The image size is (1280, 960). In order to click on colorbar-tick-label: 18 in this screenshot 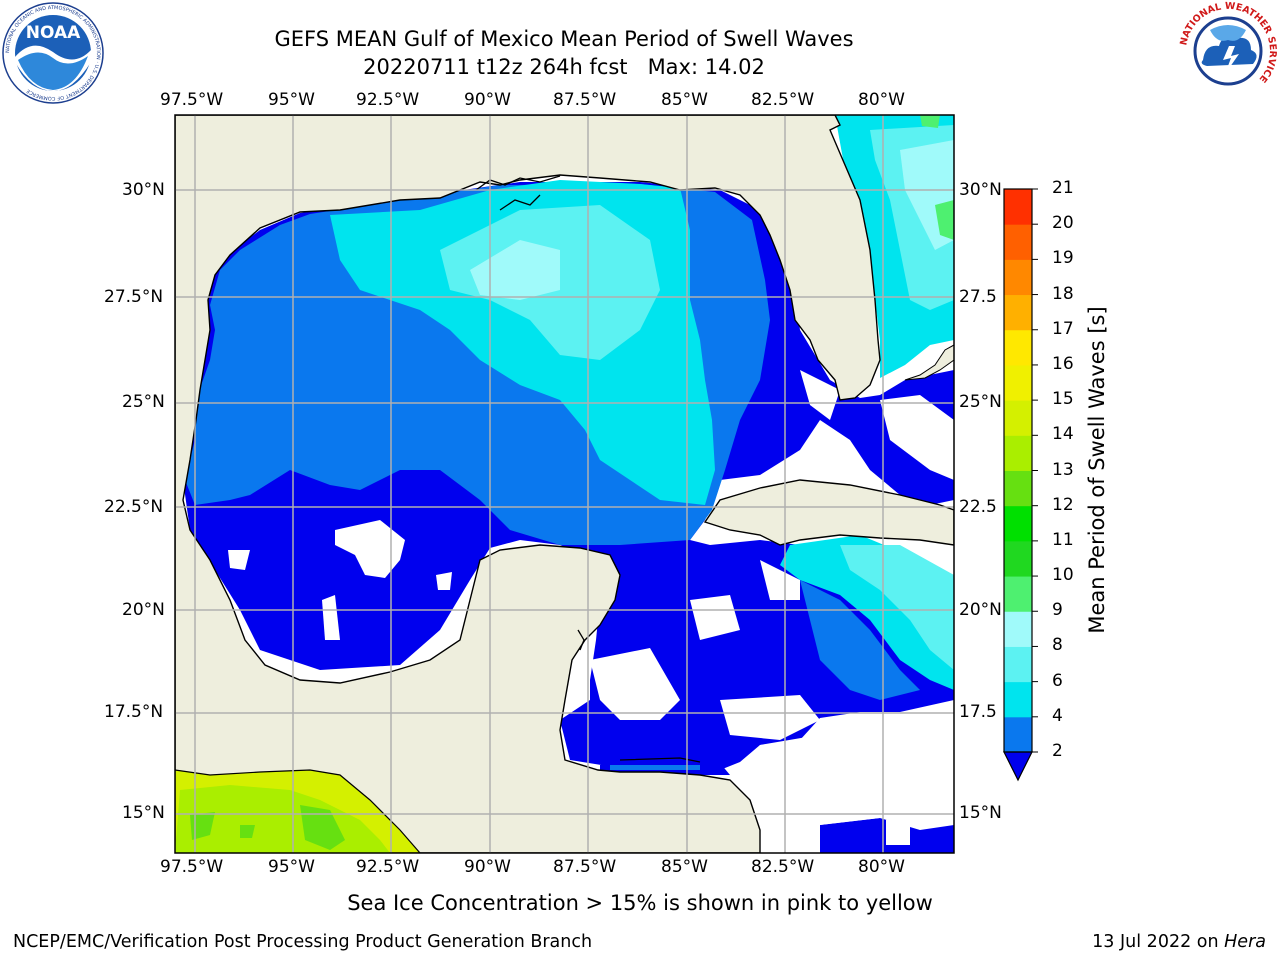, I will do `click(1063, 293)`.